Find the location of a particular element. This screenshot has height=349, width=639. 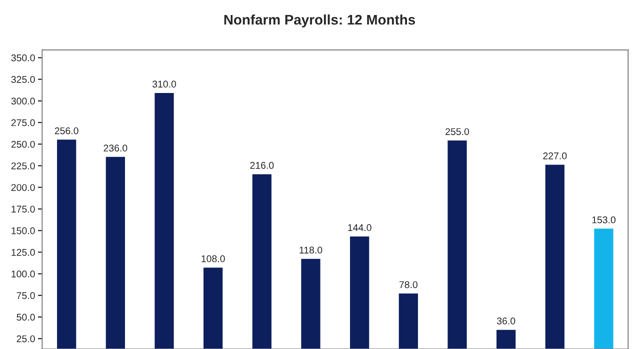

y-tick-label: 325.0 is located at coordinates (23, 79).